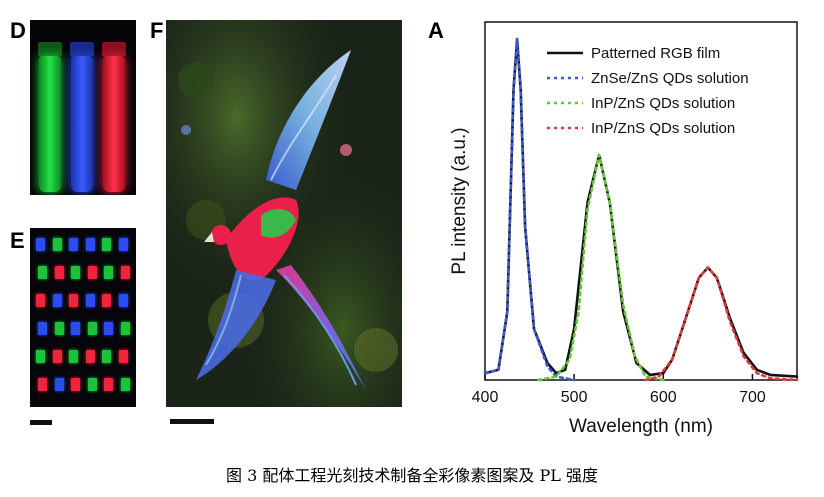  I want to click on red-vial-cap, so click(114, 49).